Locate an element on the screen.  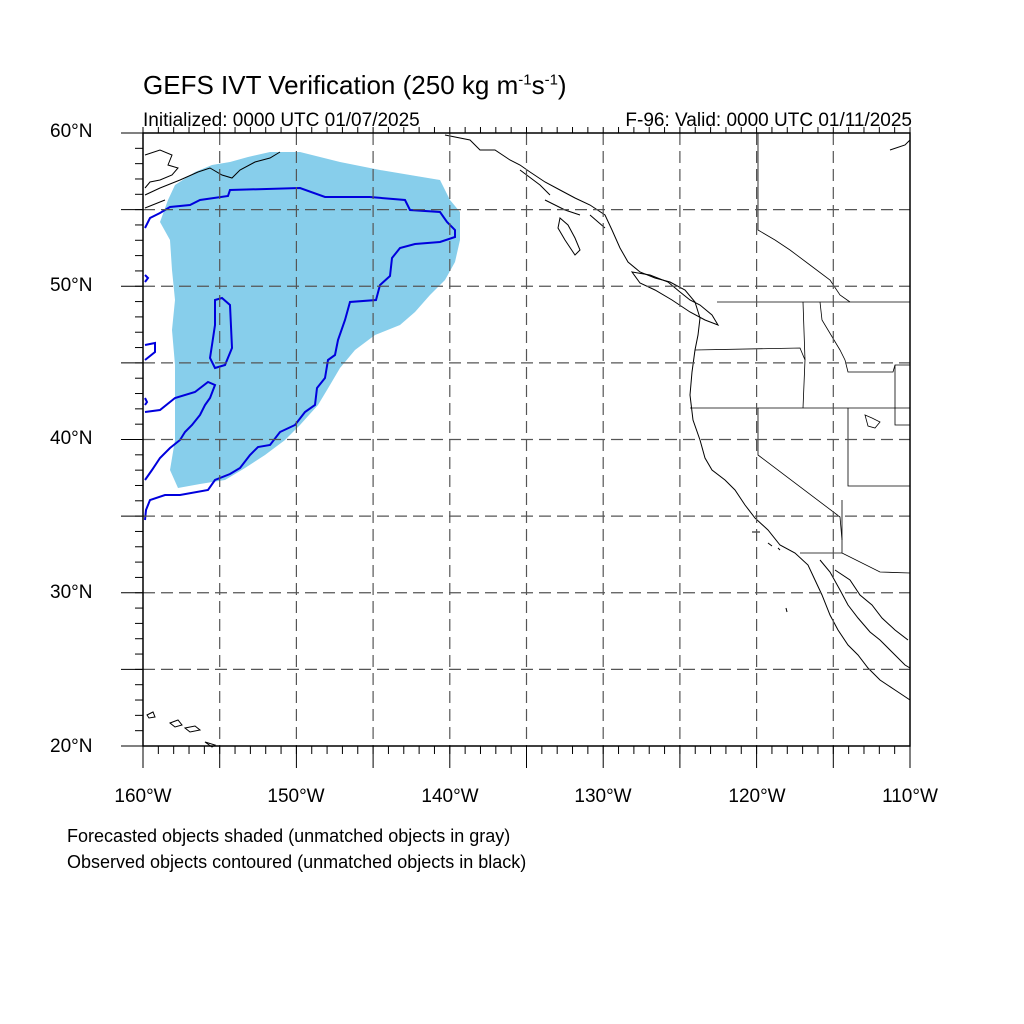
observed-contour-inner is located at coordinates (221, 333).